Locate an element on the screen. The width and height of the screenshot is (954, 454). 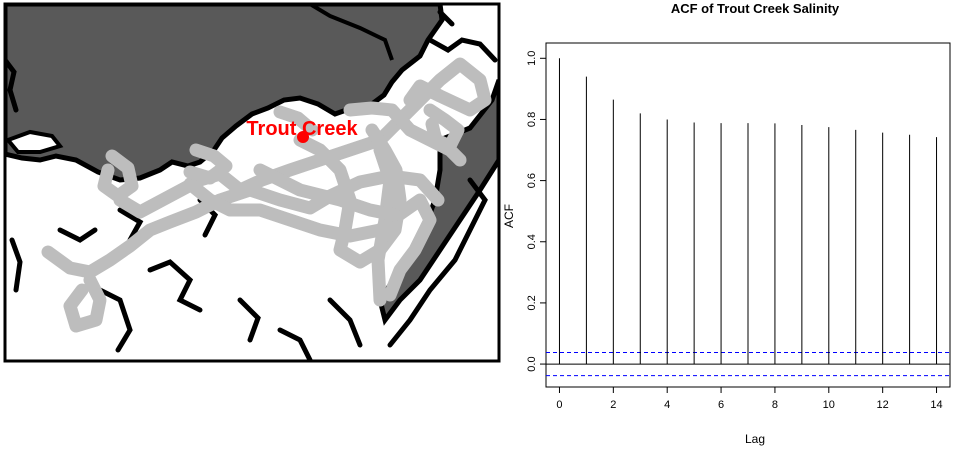
x-tick-label: 4 is located at coordinates (667, 405).